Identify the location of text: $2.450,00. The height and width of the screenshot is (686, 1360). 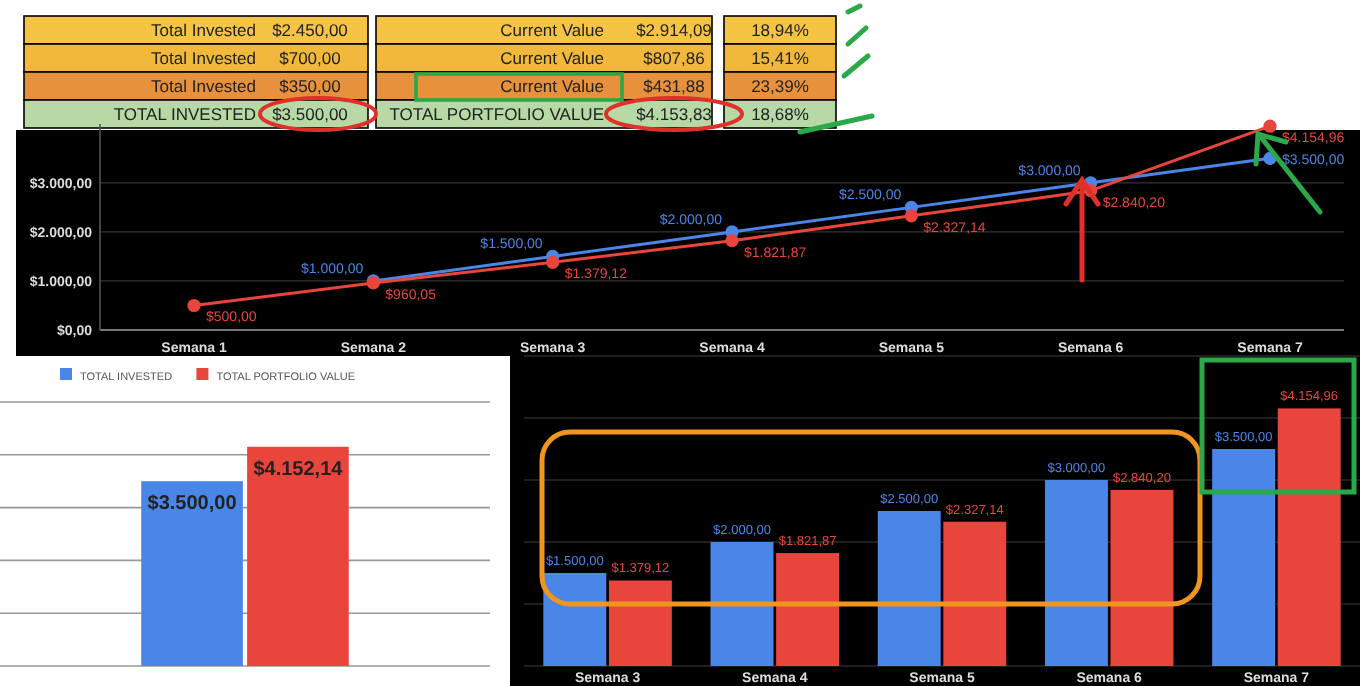
(310, 30).